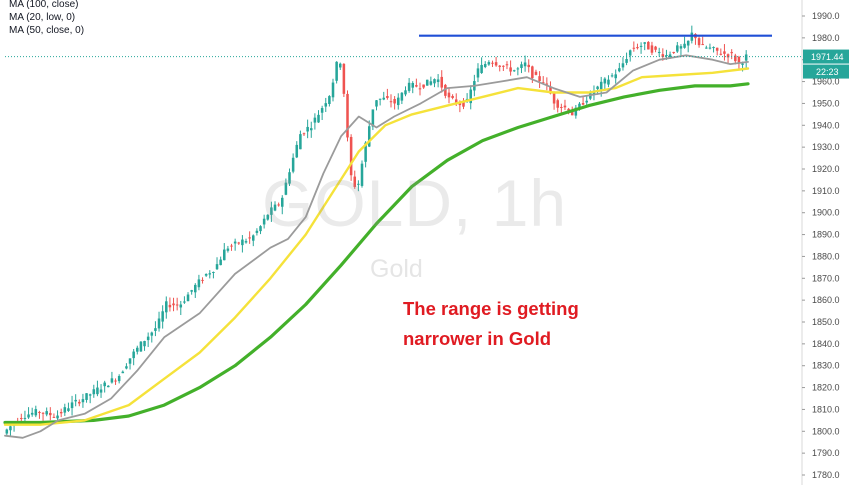  What do you see at coordinates (826, 388) in the screenshot?
I see `axis-tick-label: 1820.0` at bounding box center [826, 388].